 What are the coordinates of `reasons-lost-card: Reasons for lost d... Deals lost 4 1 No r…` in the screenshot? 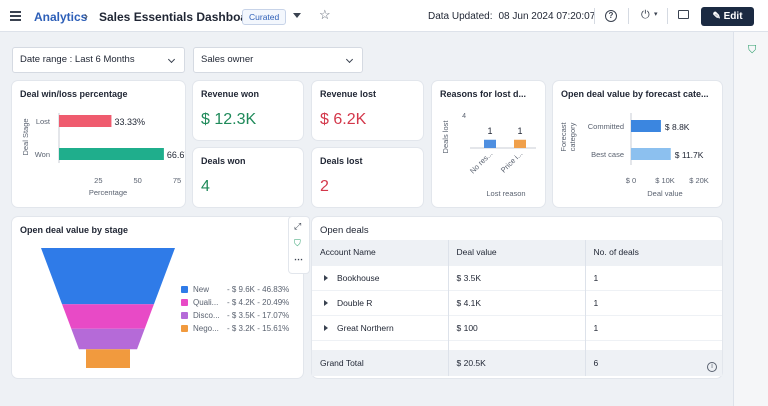 It's located at (488, 144).